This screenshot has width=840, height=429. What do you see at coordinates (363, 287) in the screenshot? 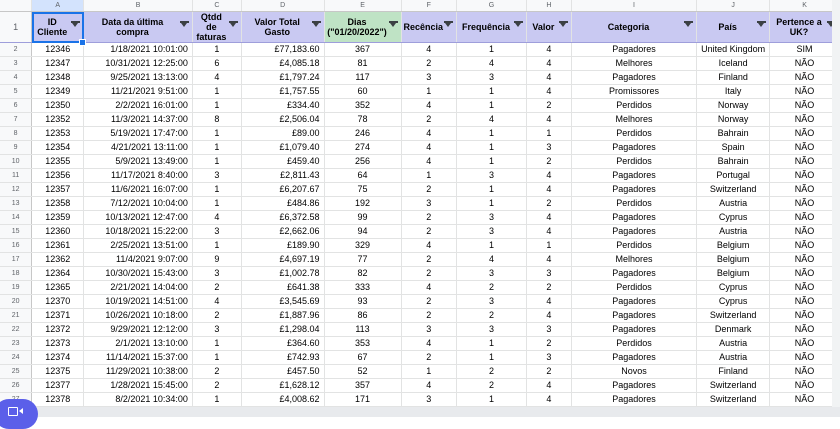
I see `cell-days: 333` at bounding box center [363, 287].